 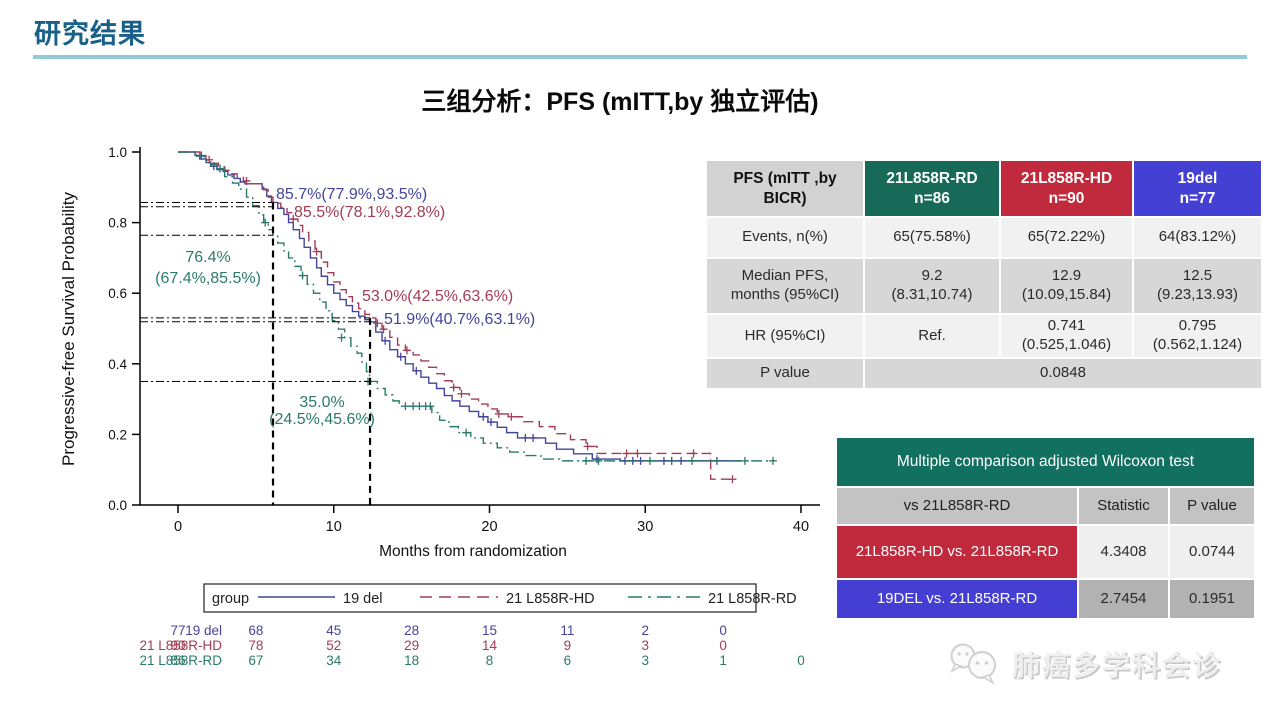 What do you see at coordinates (351, 194) in the screenshot?
I see `annotation: 85.7%(77.9%,93.5%)` at bounding box center [351, 194].